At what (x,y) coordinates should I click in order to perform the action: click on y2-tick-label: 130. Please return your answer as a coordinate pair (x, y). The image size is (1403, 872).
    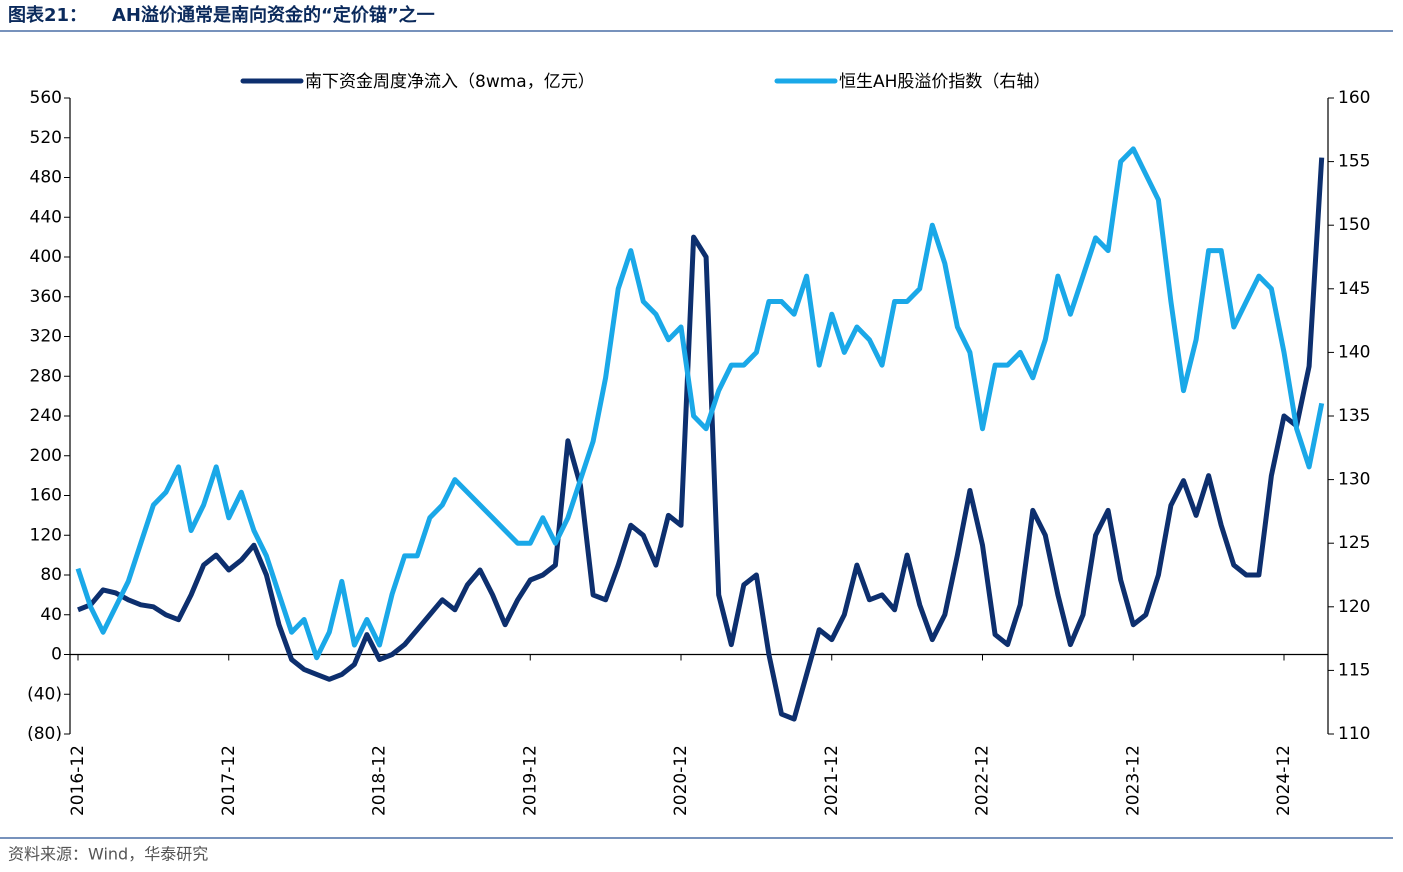
    Looking at the image, I should click on (1354, 480).